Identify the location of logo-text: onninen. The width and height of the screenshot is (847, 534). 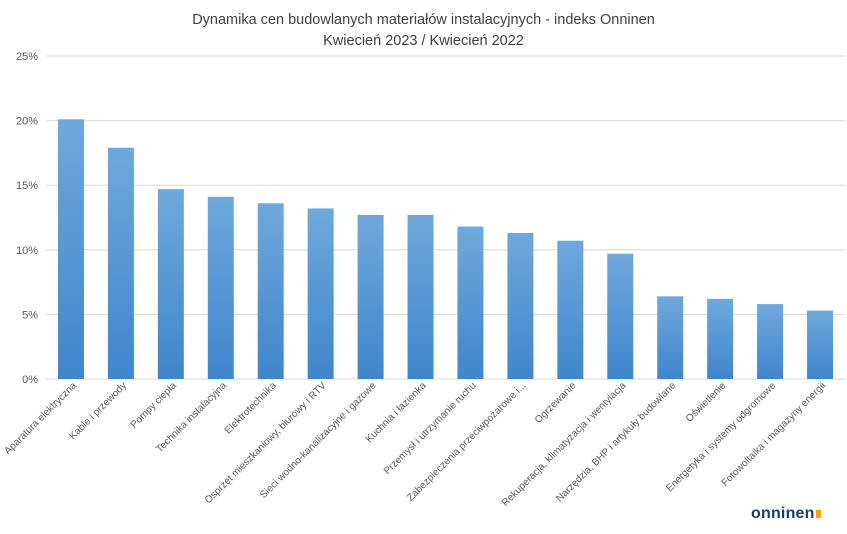
(783, 513).